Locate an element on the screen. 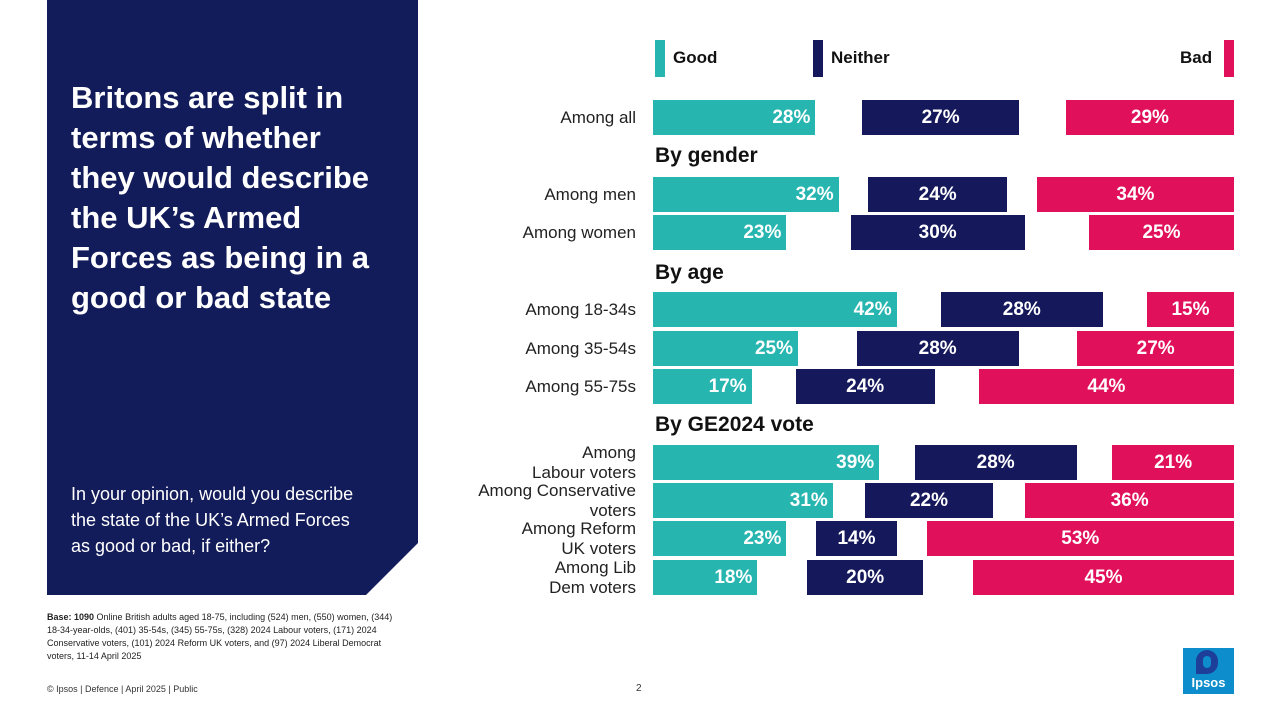  section-header-age: By age is located at coordinates (689, 272).